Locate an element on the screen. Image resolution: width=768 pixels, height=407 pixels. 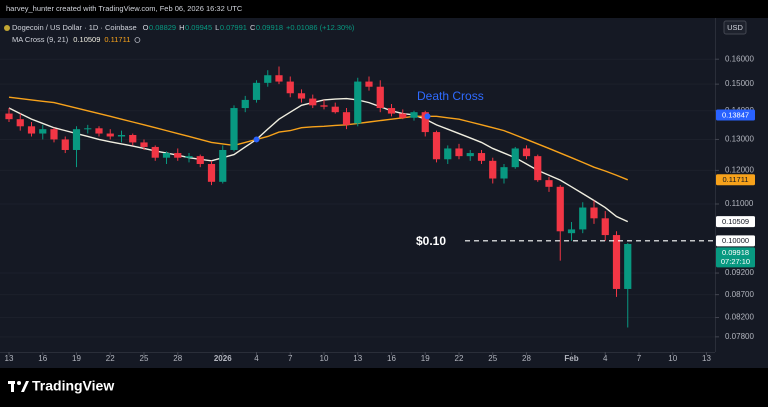
legend-text: 0.07991 is located at coordinates (233, 27).